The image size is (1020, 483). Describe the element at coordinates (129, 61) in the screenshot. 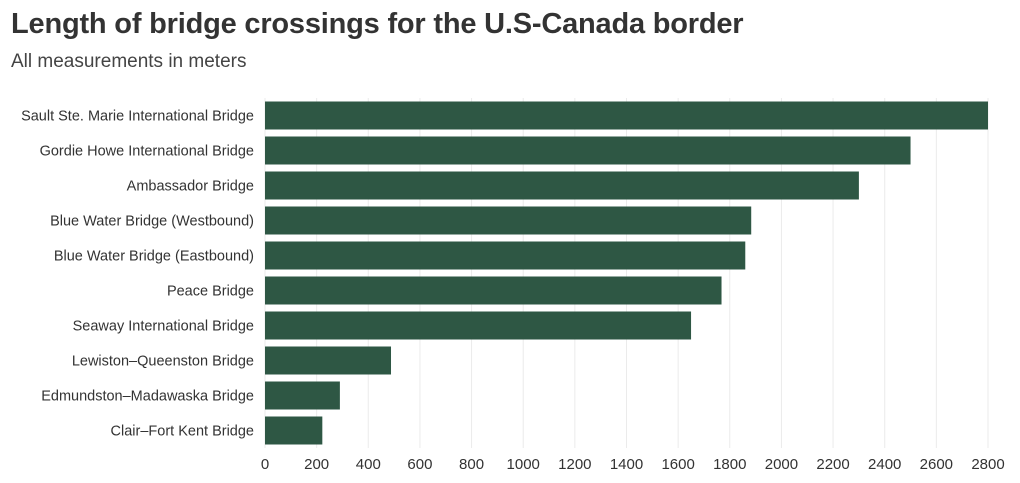

I see `chart-subtitle: All measurements in meters` at that location.